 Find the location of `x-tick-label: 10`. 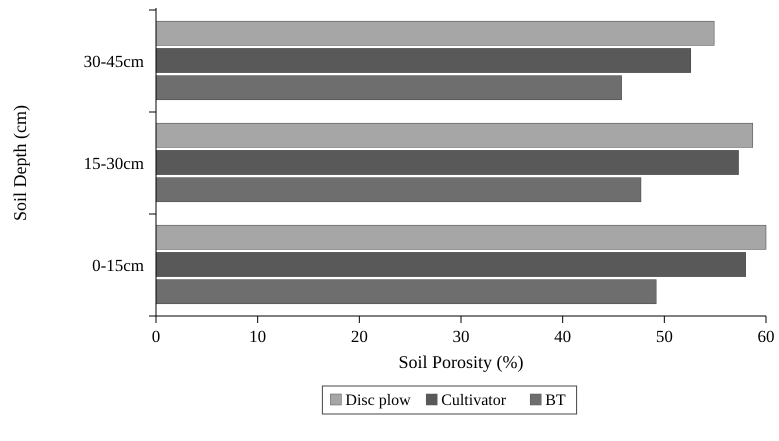

x-tick-label: 10 is located at coordinates (257, 336).